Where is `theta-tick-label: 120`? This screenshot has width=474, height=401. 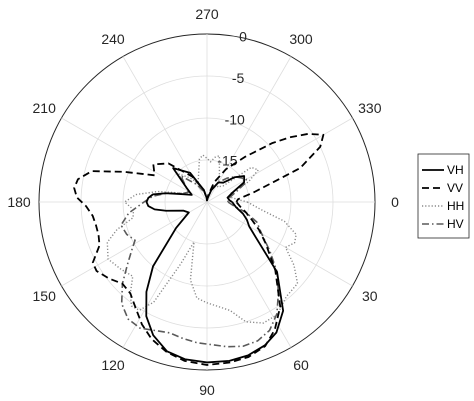
theta-tick-label: 120 is located at coordinates (113, 365).